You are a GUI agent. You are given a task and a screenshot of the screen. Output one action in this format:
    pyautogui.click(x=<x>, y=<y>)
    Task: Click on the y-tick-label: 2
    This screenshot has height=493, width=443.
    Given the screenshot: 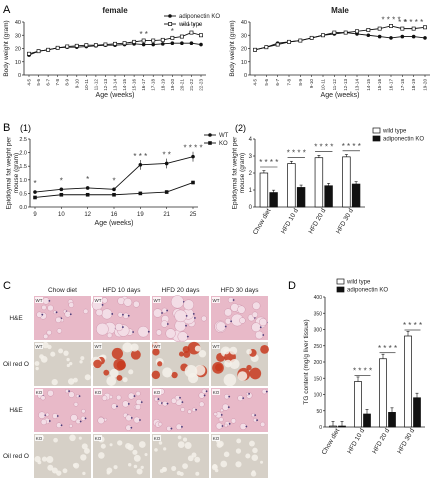 What is the action you would take?
    pyautogui.click(x=251, y=174)
    